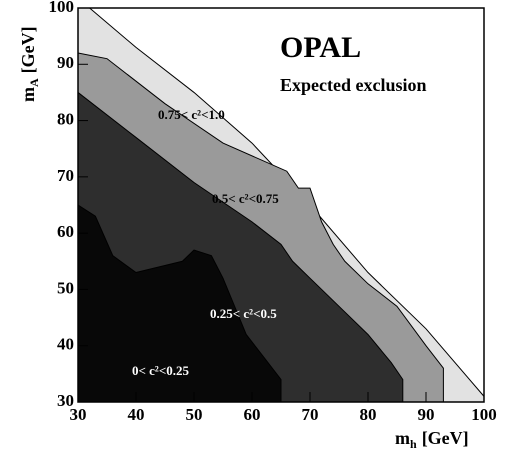 Image resolution: width=512 pixels, height=460 pixels. I want to click on y-tick-label: 30, so click(65, 400).